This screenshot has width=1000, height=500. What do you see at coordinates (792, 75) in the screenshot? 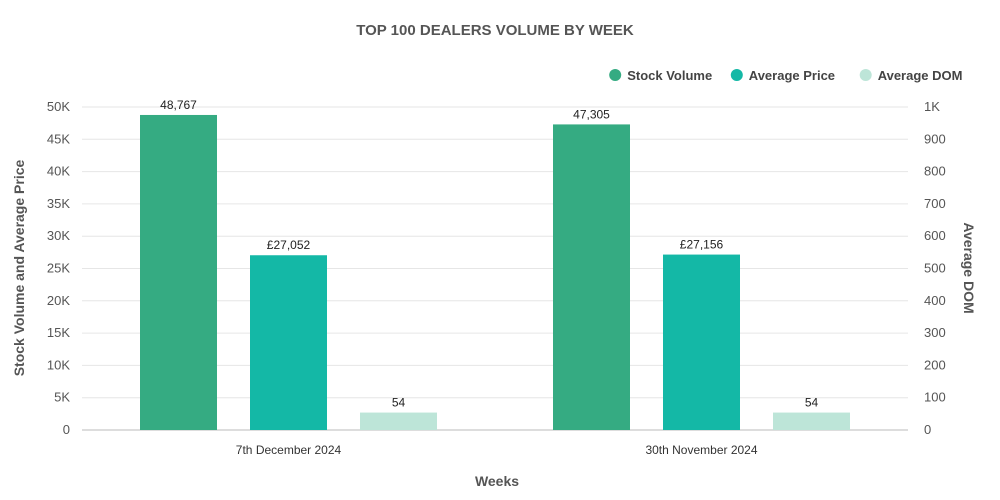
I see `legend-label: Average Price` at bounding box center [792, 75].